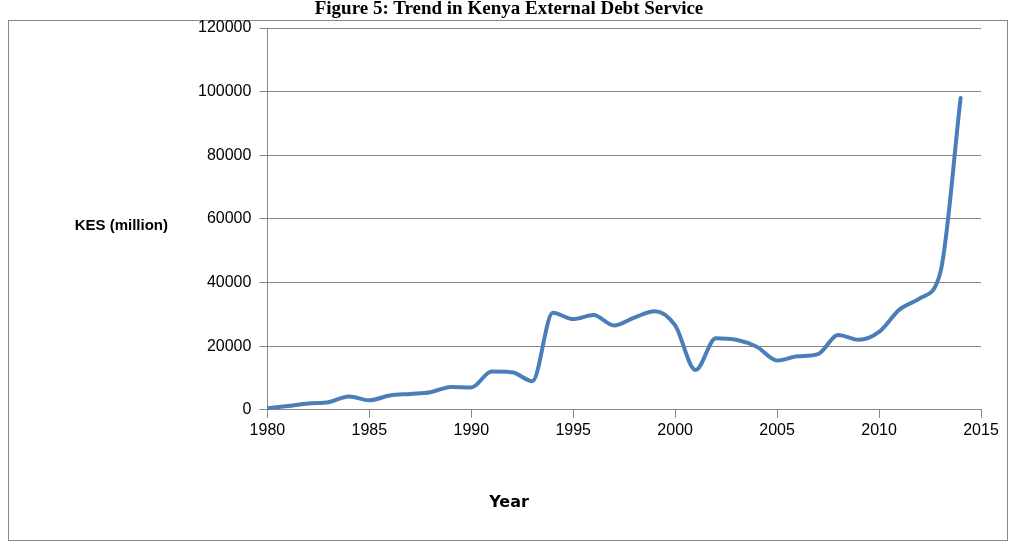 The width and height of the screenshot is (1018, 541). I want to click on x-tick-label: 2000, so click(675, 429).